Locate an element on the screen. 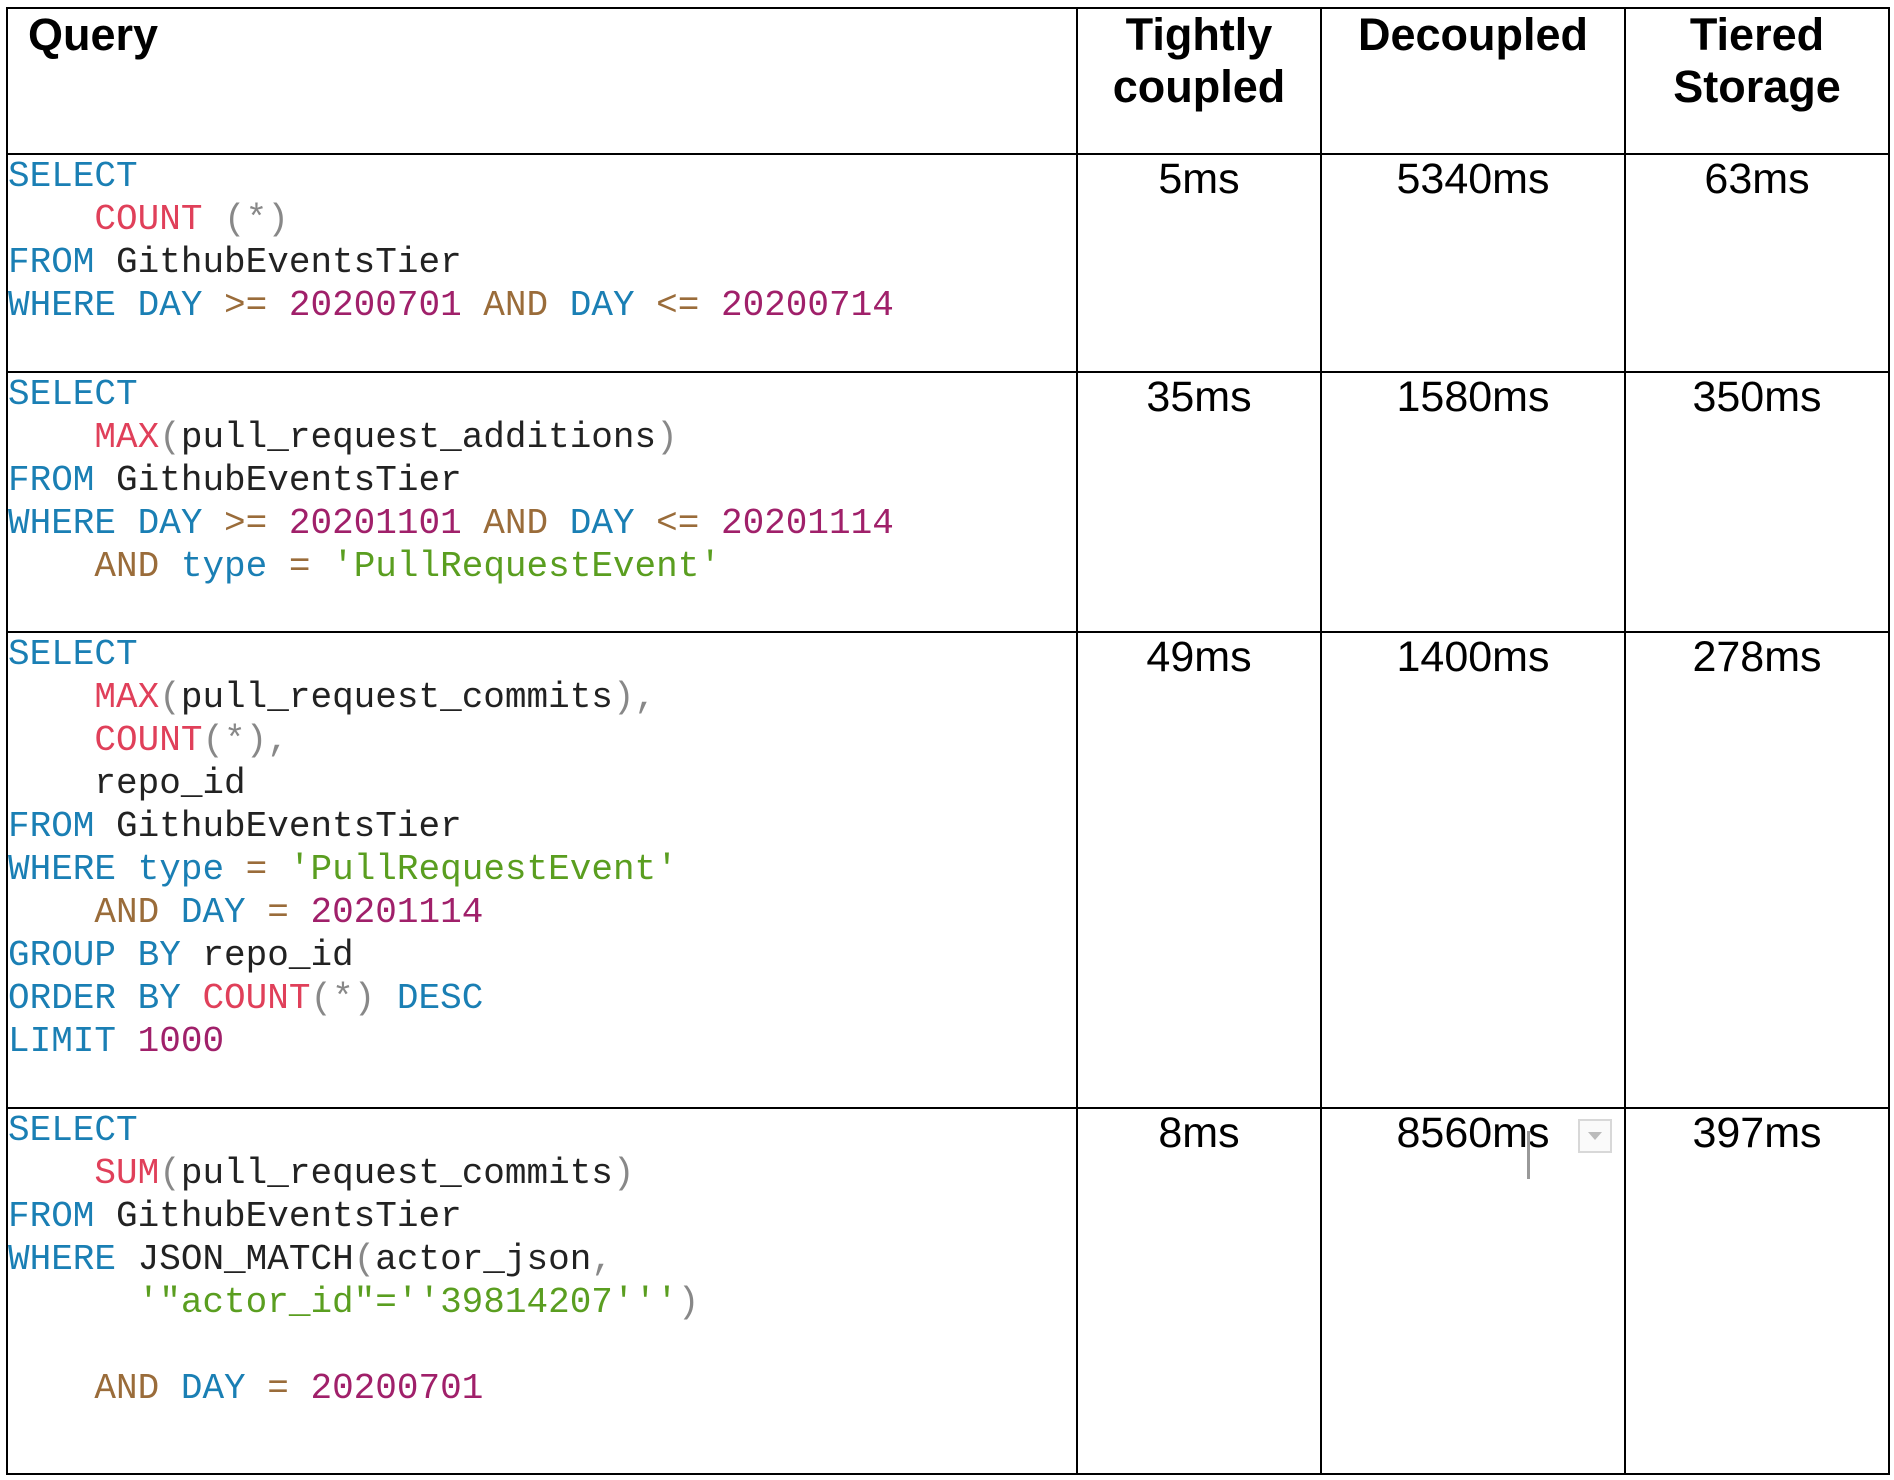  code-line: COUNT (*) is located at coordinates (542, 219).